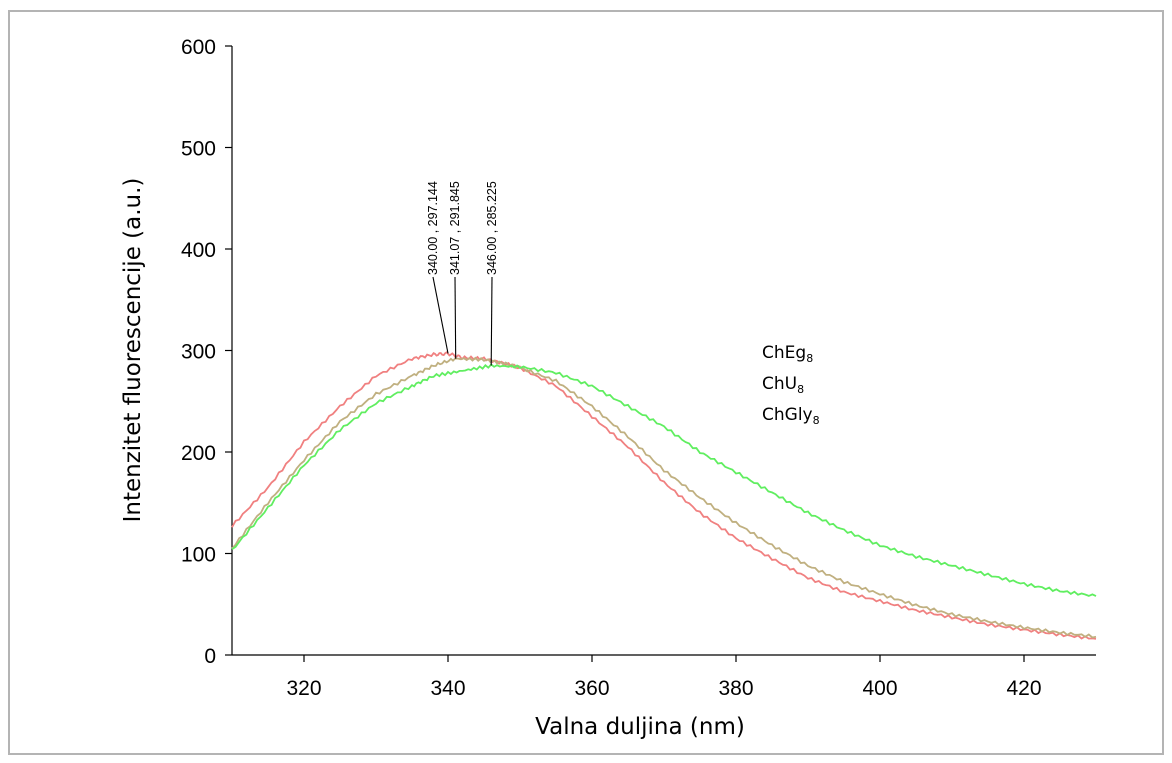 Image resolution: width=1172 pixels, height=763 pixels. Describe the element at coordinates (492, 228) in the screenshot. I see `peak-annotation-label: 346.00 , 285.225` at that location.